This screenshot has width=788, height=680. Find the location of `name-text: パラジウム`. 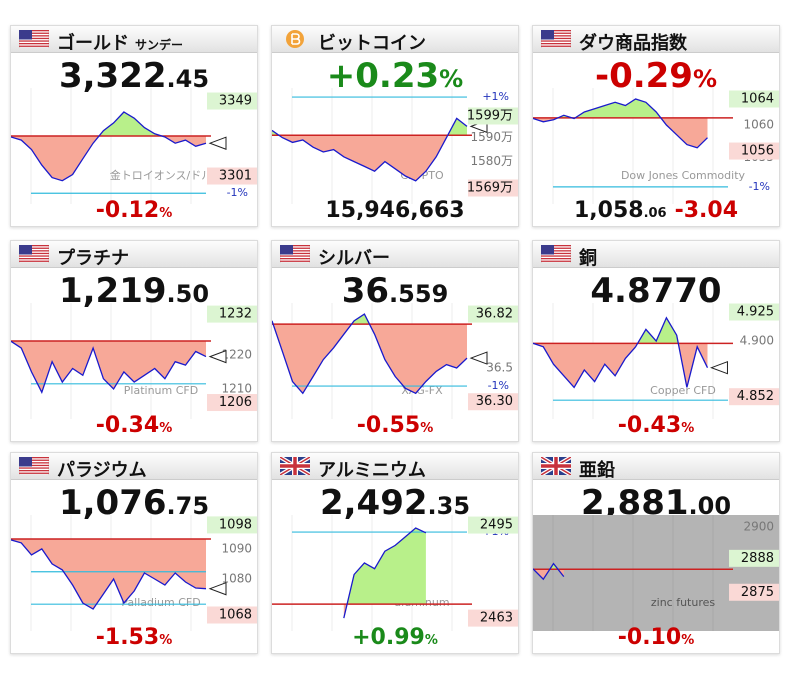

name-text: パラジウム is located at coordinates (102, 470).